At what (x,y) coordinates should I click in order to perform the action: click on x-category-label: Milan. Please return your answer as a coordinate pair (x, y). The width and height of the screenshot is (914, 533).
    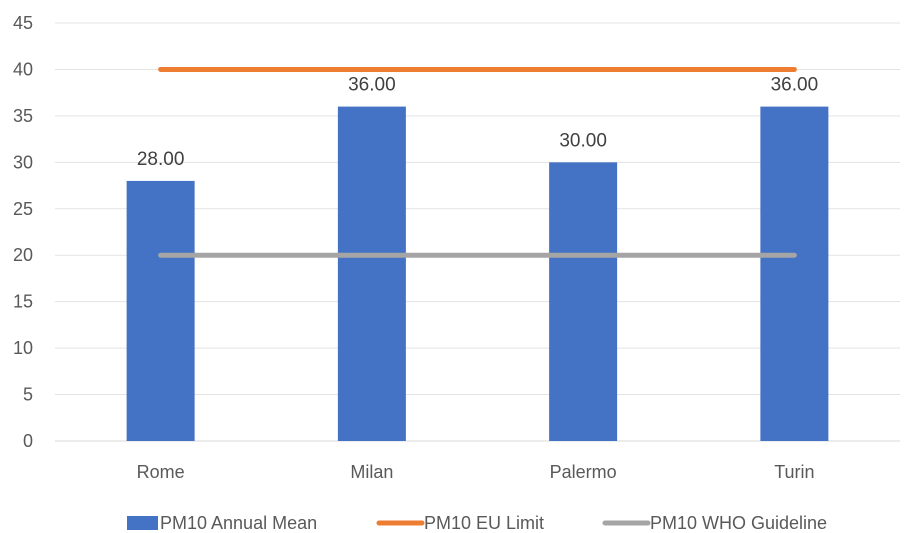
    Looking at the image, I should click on (371, 472).